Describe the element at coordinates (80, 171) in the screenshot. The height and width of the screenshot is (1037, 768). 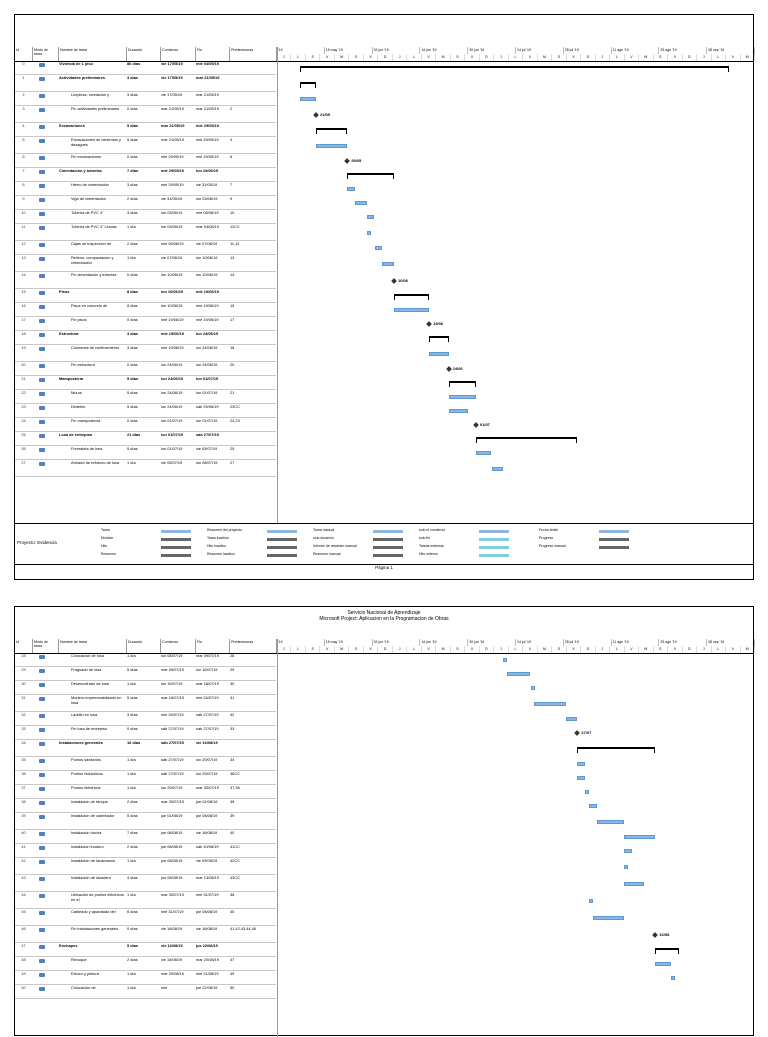
I see `task-name: Cimentación y tuberias` at that location.